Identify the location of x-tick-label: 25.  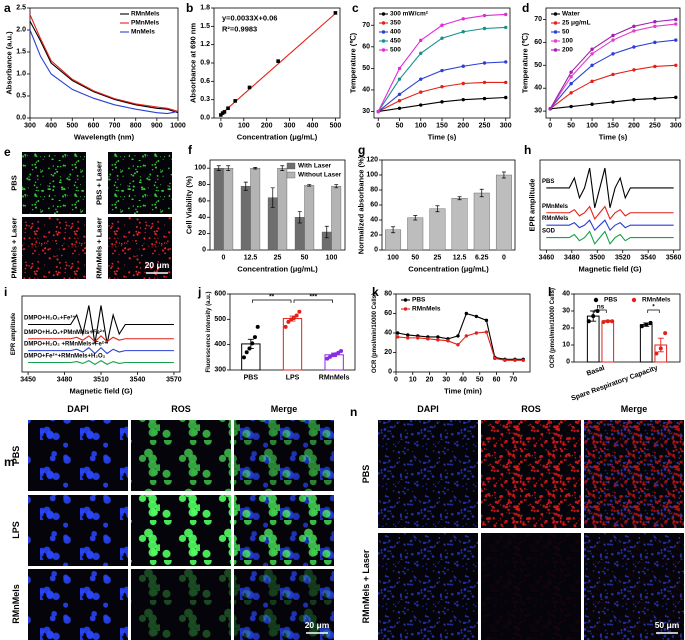
(438, 258).